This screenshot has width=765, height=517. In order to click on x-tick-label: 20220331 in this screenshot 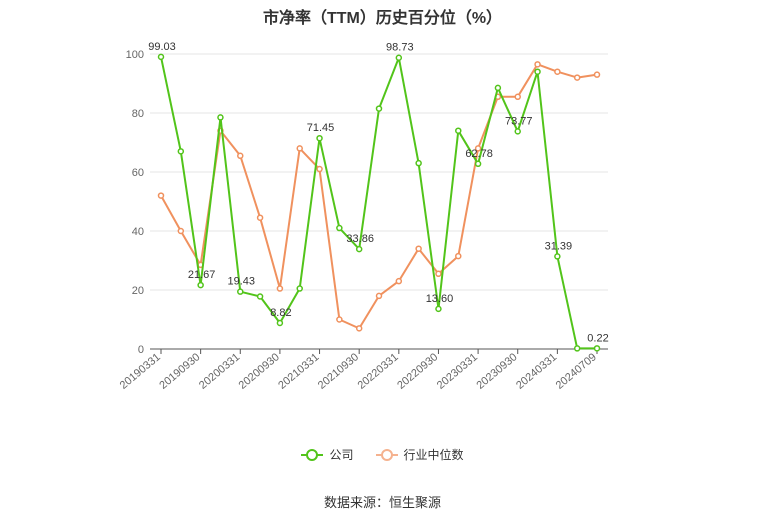, I will do `click(378, 371)`.